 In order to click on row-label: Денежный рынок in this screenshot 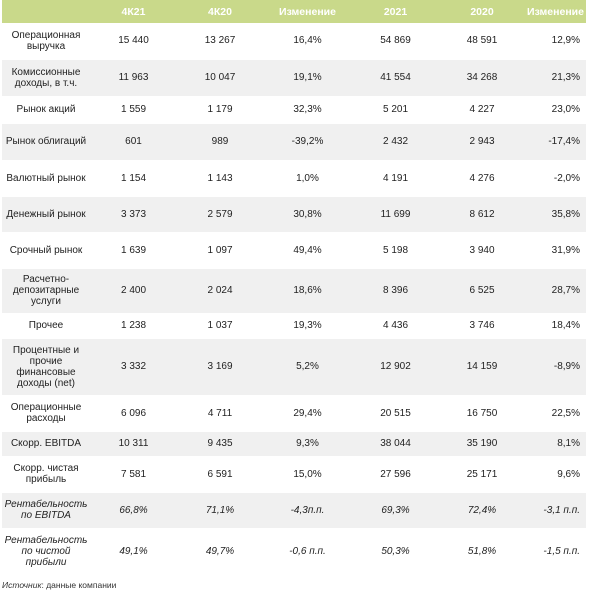, I will do `click(46, 214)`.